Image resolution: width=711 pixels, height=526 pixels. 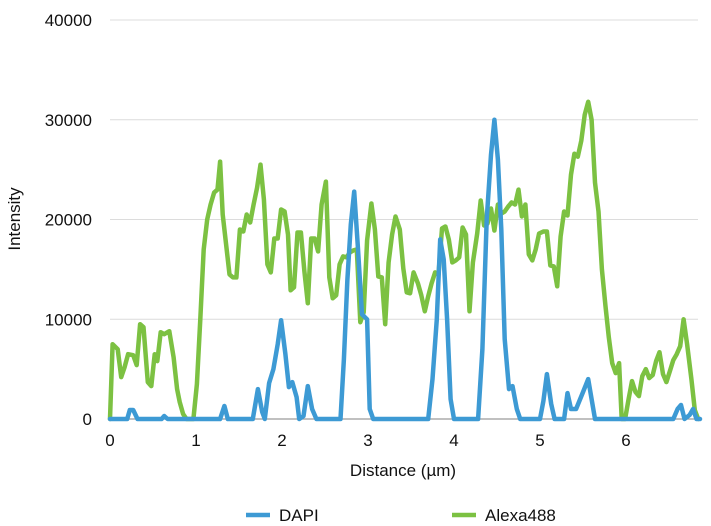 What do you see at coordinates (367, 440) in the screenshot?
I see `x-tick-label: 3` at bounding box center [367, 440].